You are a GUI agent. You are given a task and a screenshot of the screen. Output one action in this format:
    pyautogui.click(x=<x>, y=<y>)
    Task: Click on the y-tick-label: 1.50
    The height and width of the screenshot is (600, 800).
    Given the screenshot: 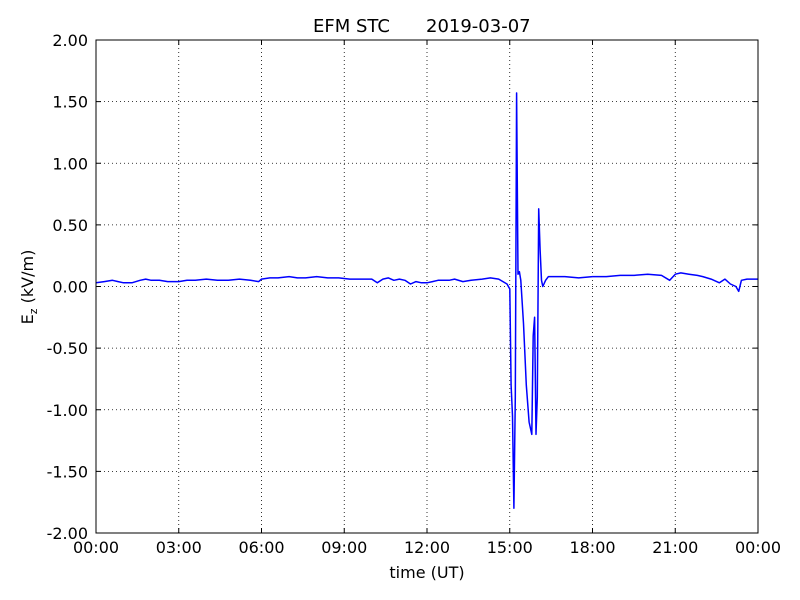 What is the action you would take?
    pyautogui.click(x=70, y=102)
    